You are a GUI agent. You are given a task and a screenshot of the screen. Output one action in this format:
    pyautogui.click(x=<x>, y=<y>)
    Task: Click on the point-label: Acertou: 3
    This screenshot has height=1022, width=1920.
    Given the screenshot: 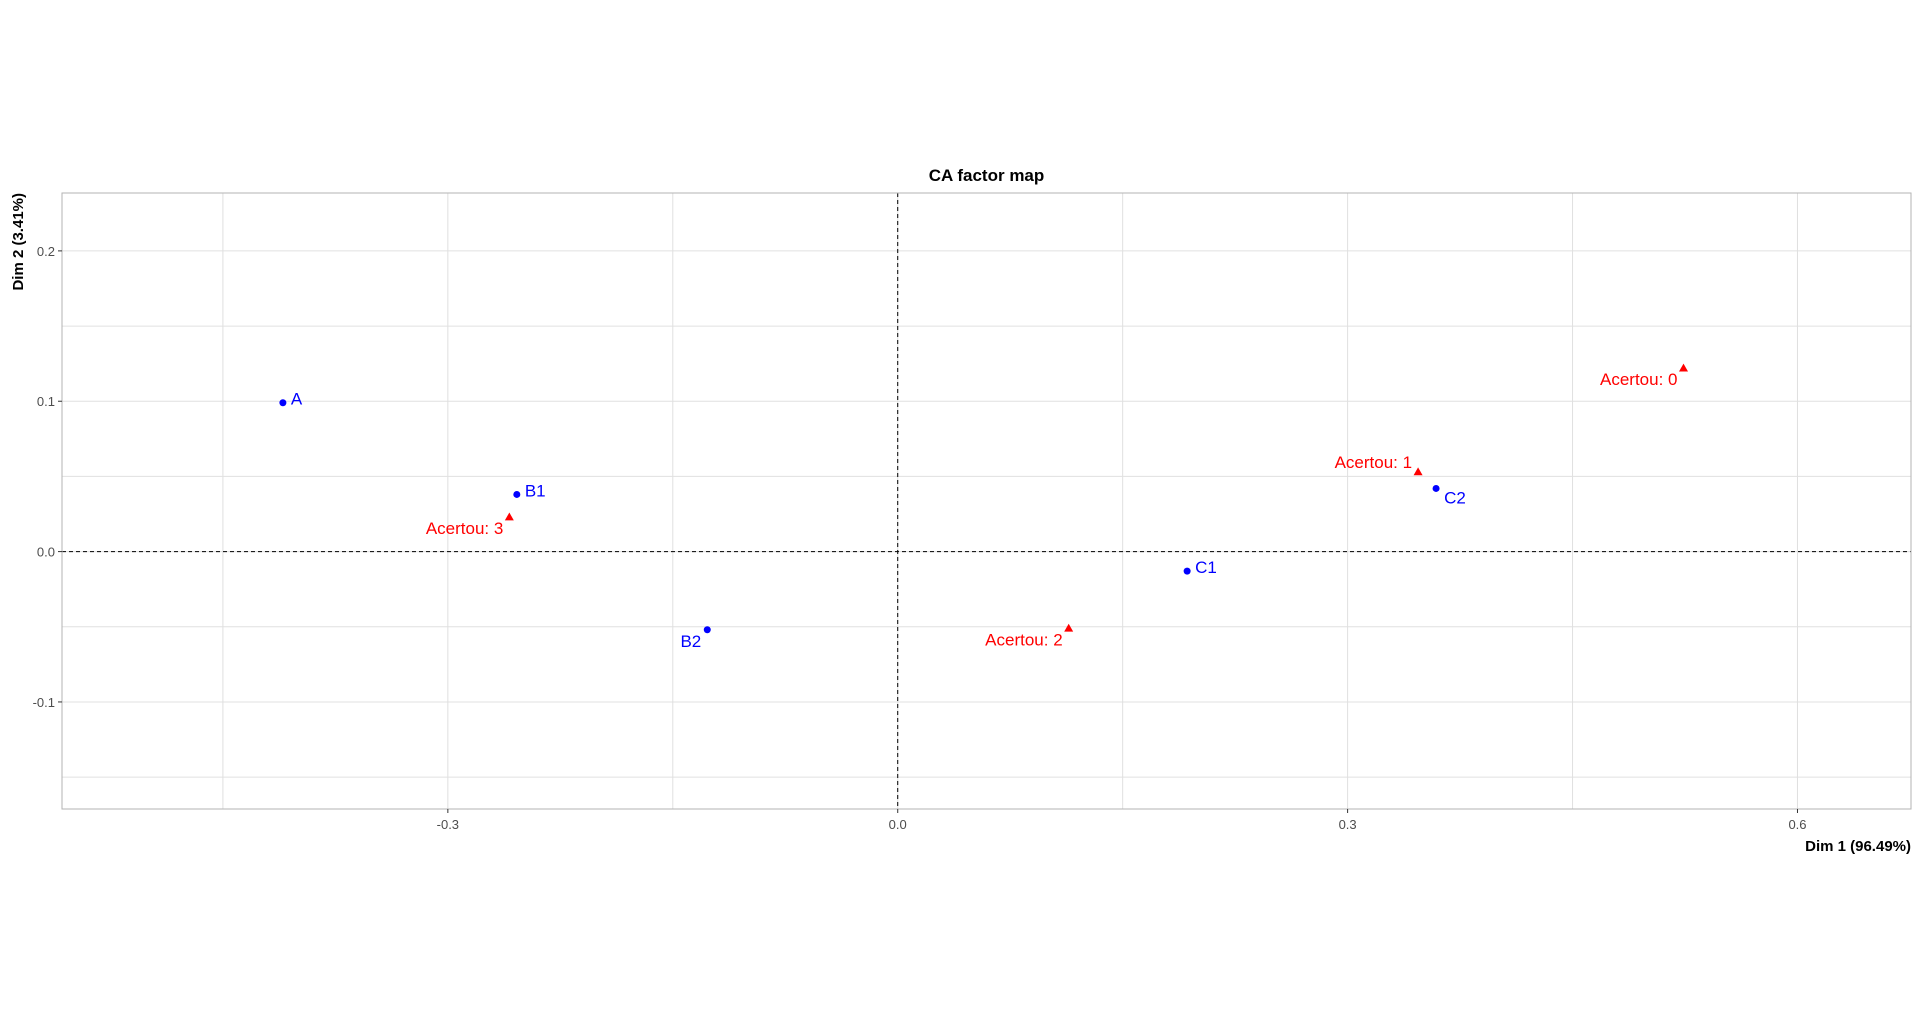 What is the action you would take?
    pyautogui.click(x=465, y=528)
    